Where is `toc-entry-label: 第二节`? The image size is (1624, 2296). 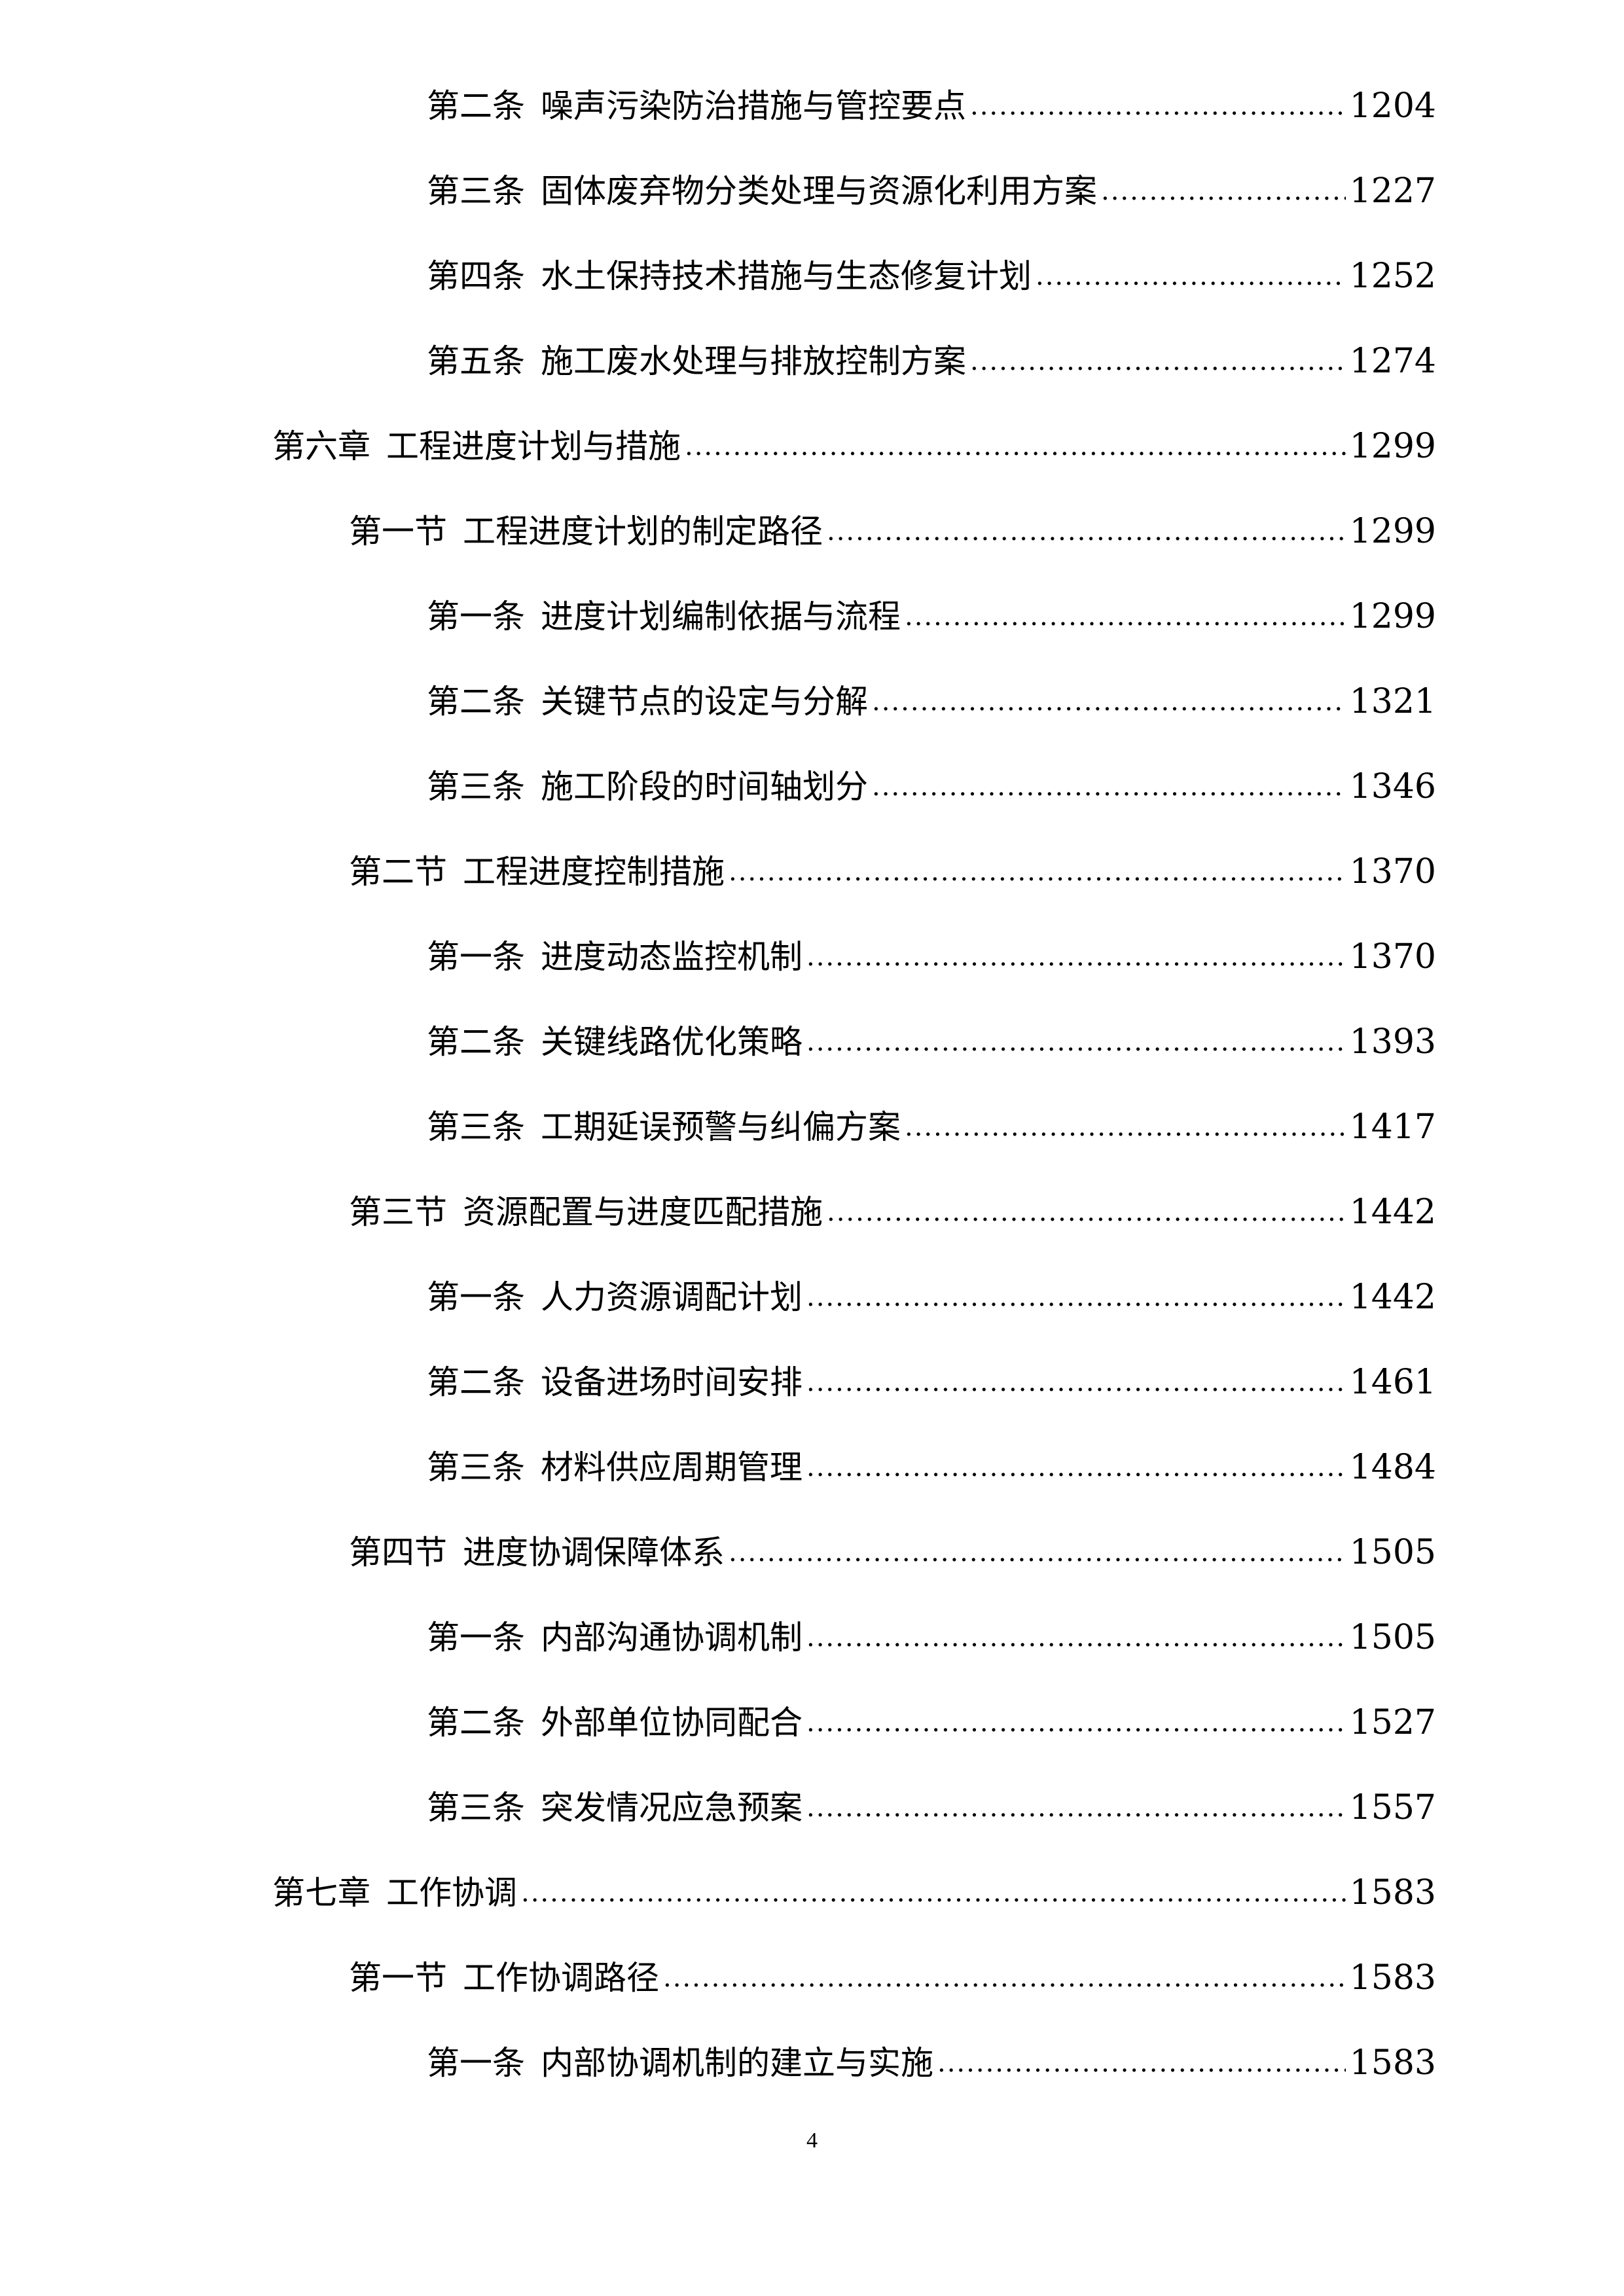
toc-entry-label: 第二节 is located at coordinates (398, 872).